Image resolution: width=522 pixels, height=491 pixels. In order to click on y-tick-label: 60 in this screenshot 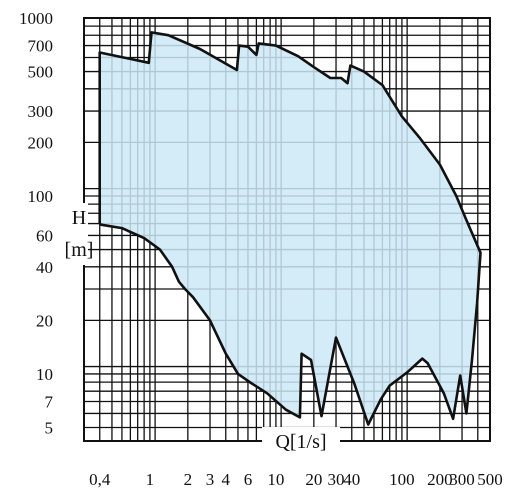, I will do `click(44, 235)`.